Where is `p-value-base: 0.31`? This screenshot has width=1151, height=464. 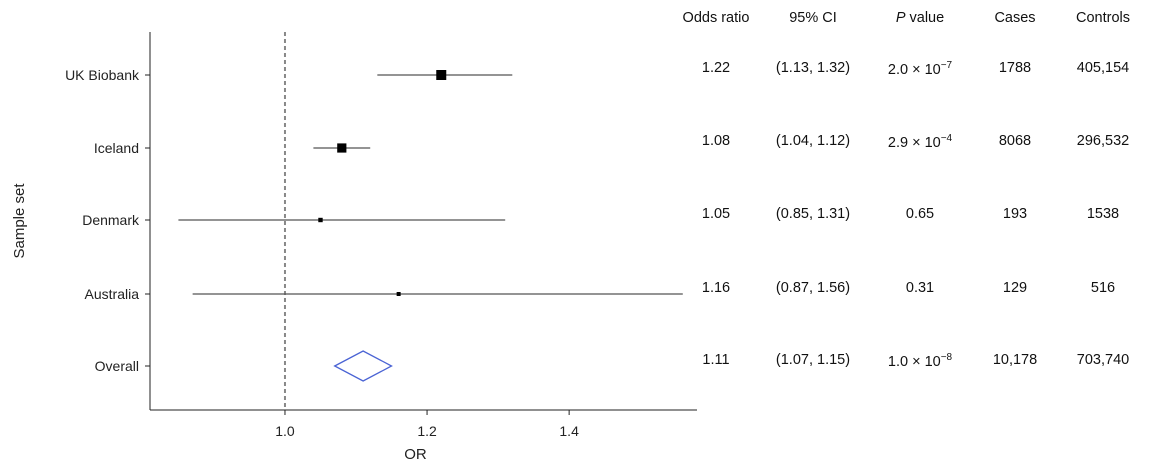 p-value-base: 0.31 is located at coordinates (920, 288).